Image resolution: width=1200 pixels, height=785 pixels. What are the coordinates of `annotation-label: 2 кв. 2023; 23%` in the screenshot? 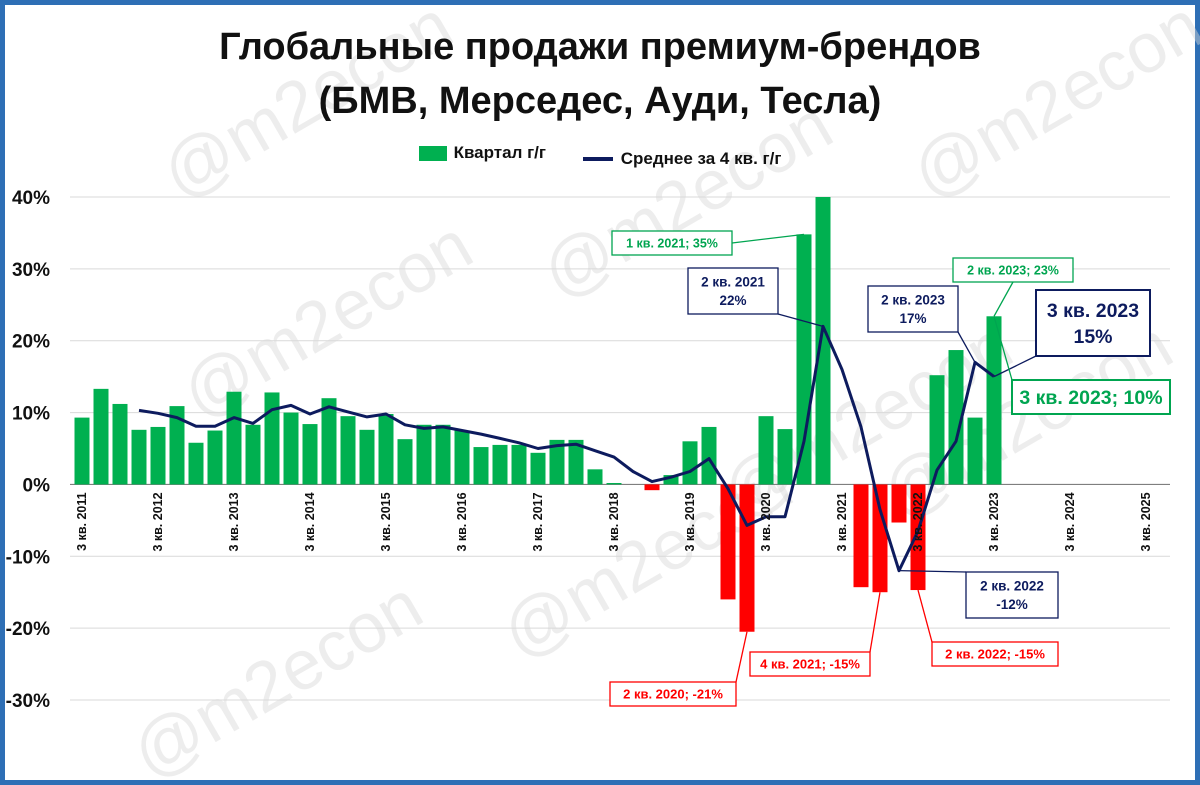 It's located at (1013, 271).